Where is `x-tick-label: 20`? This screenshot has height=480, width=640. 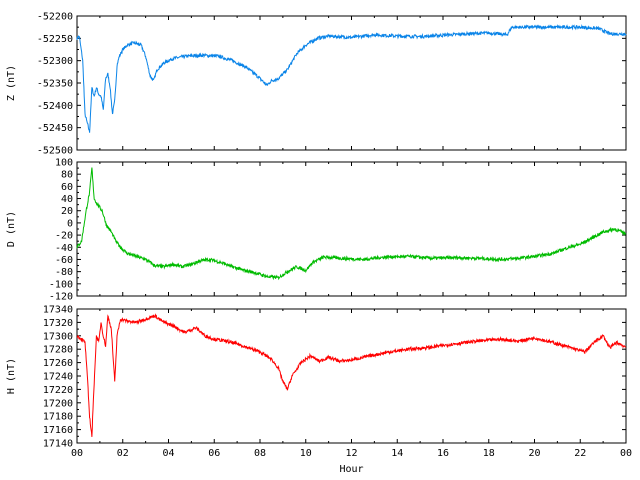
x-tick-label: 20 is located at coordinates (534, 453).